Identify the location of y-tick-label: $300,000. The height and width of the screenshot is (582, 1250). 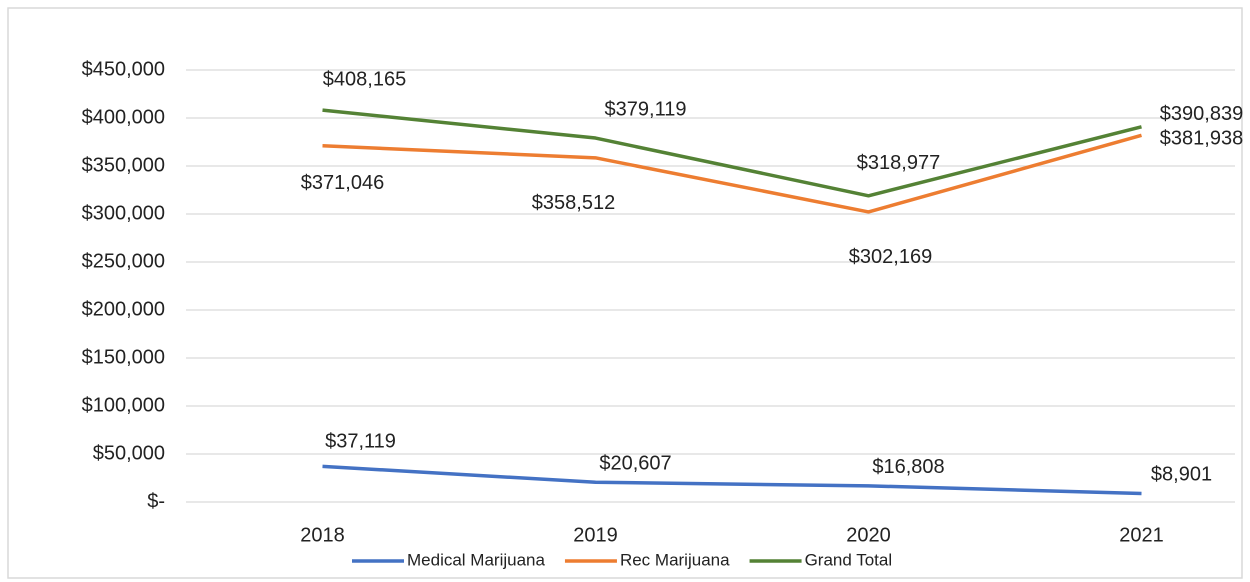
(123, 213).